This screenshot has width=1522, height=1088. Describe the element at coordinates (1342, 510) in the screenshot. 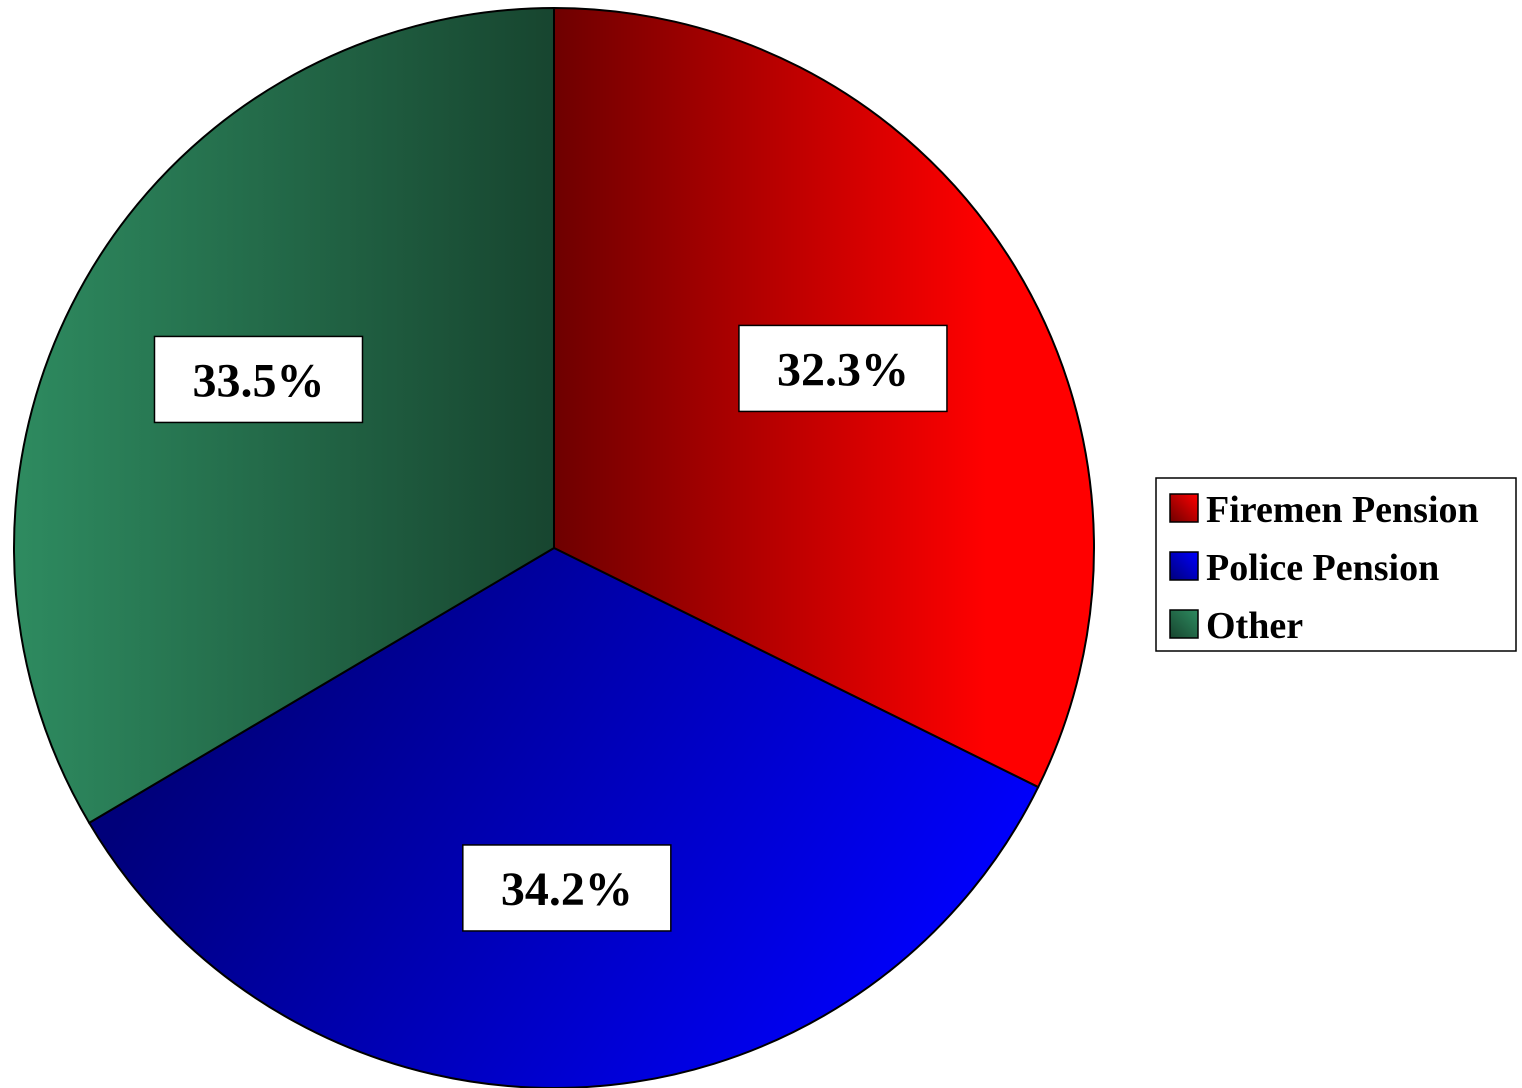

I see `legend-label: Firemen Pension` at that location.